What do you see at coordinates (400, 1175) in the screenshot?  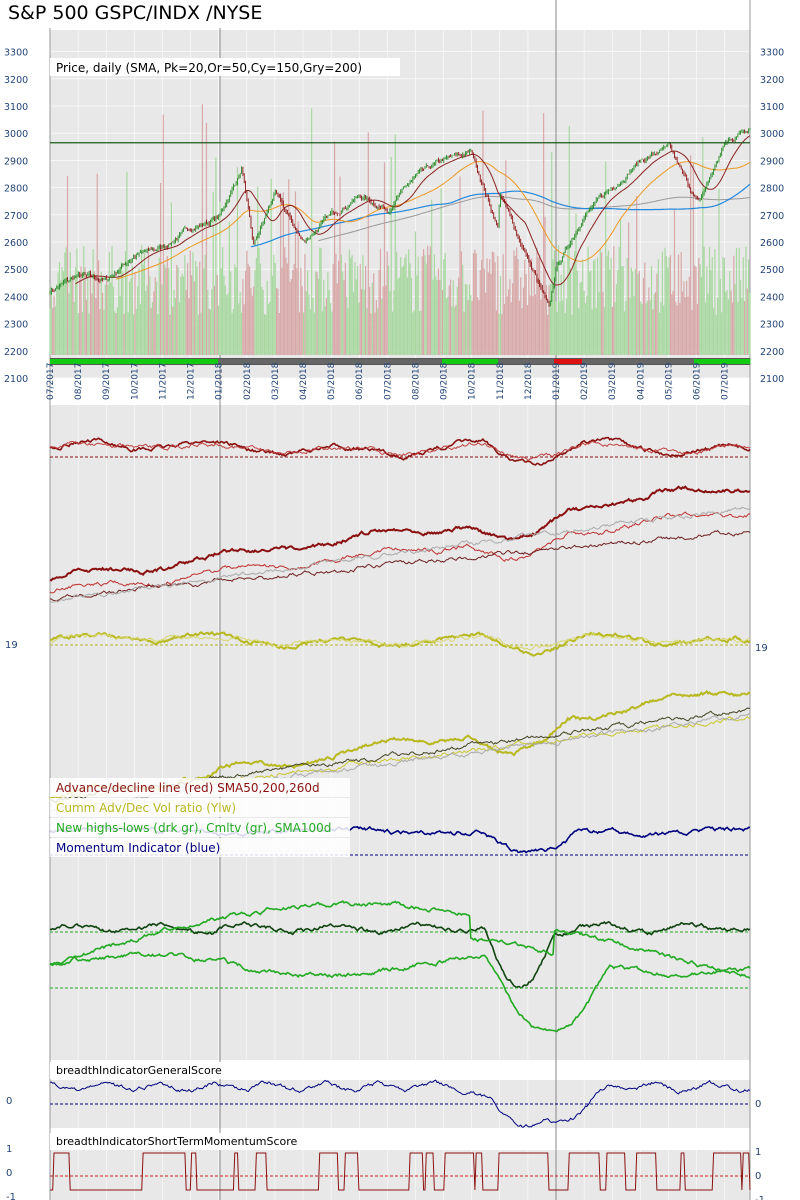 I see `short-term-panel-bg` at bounding box center [400, 1175].